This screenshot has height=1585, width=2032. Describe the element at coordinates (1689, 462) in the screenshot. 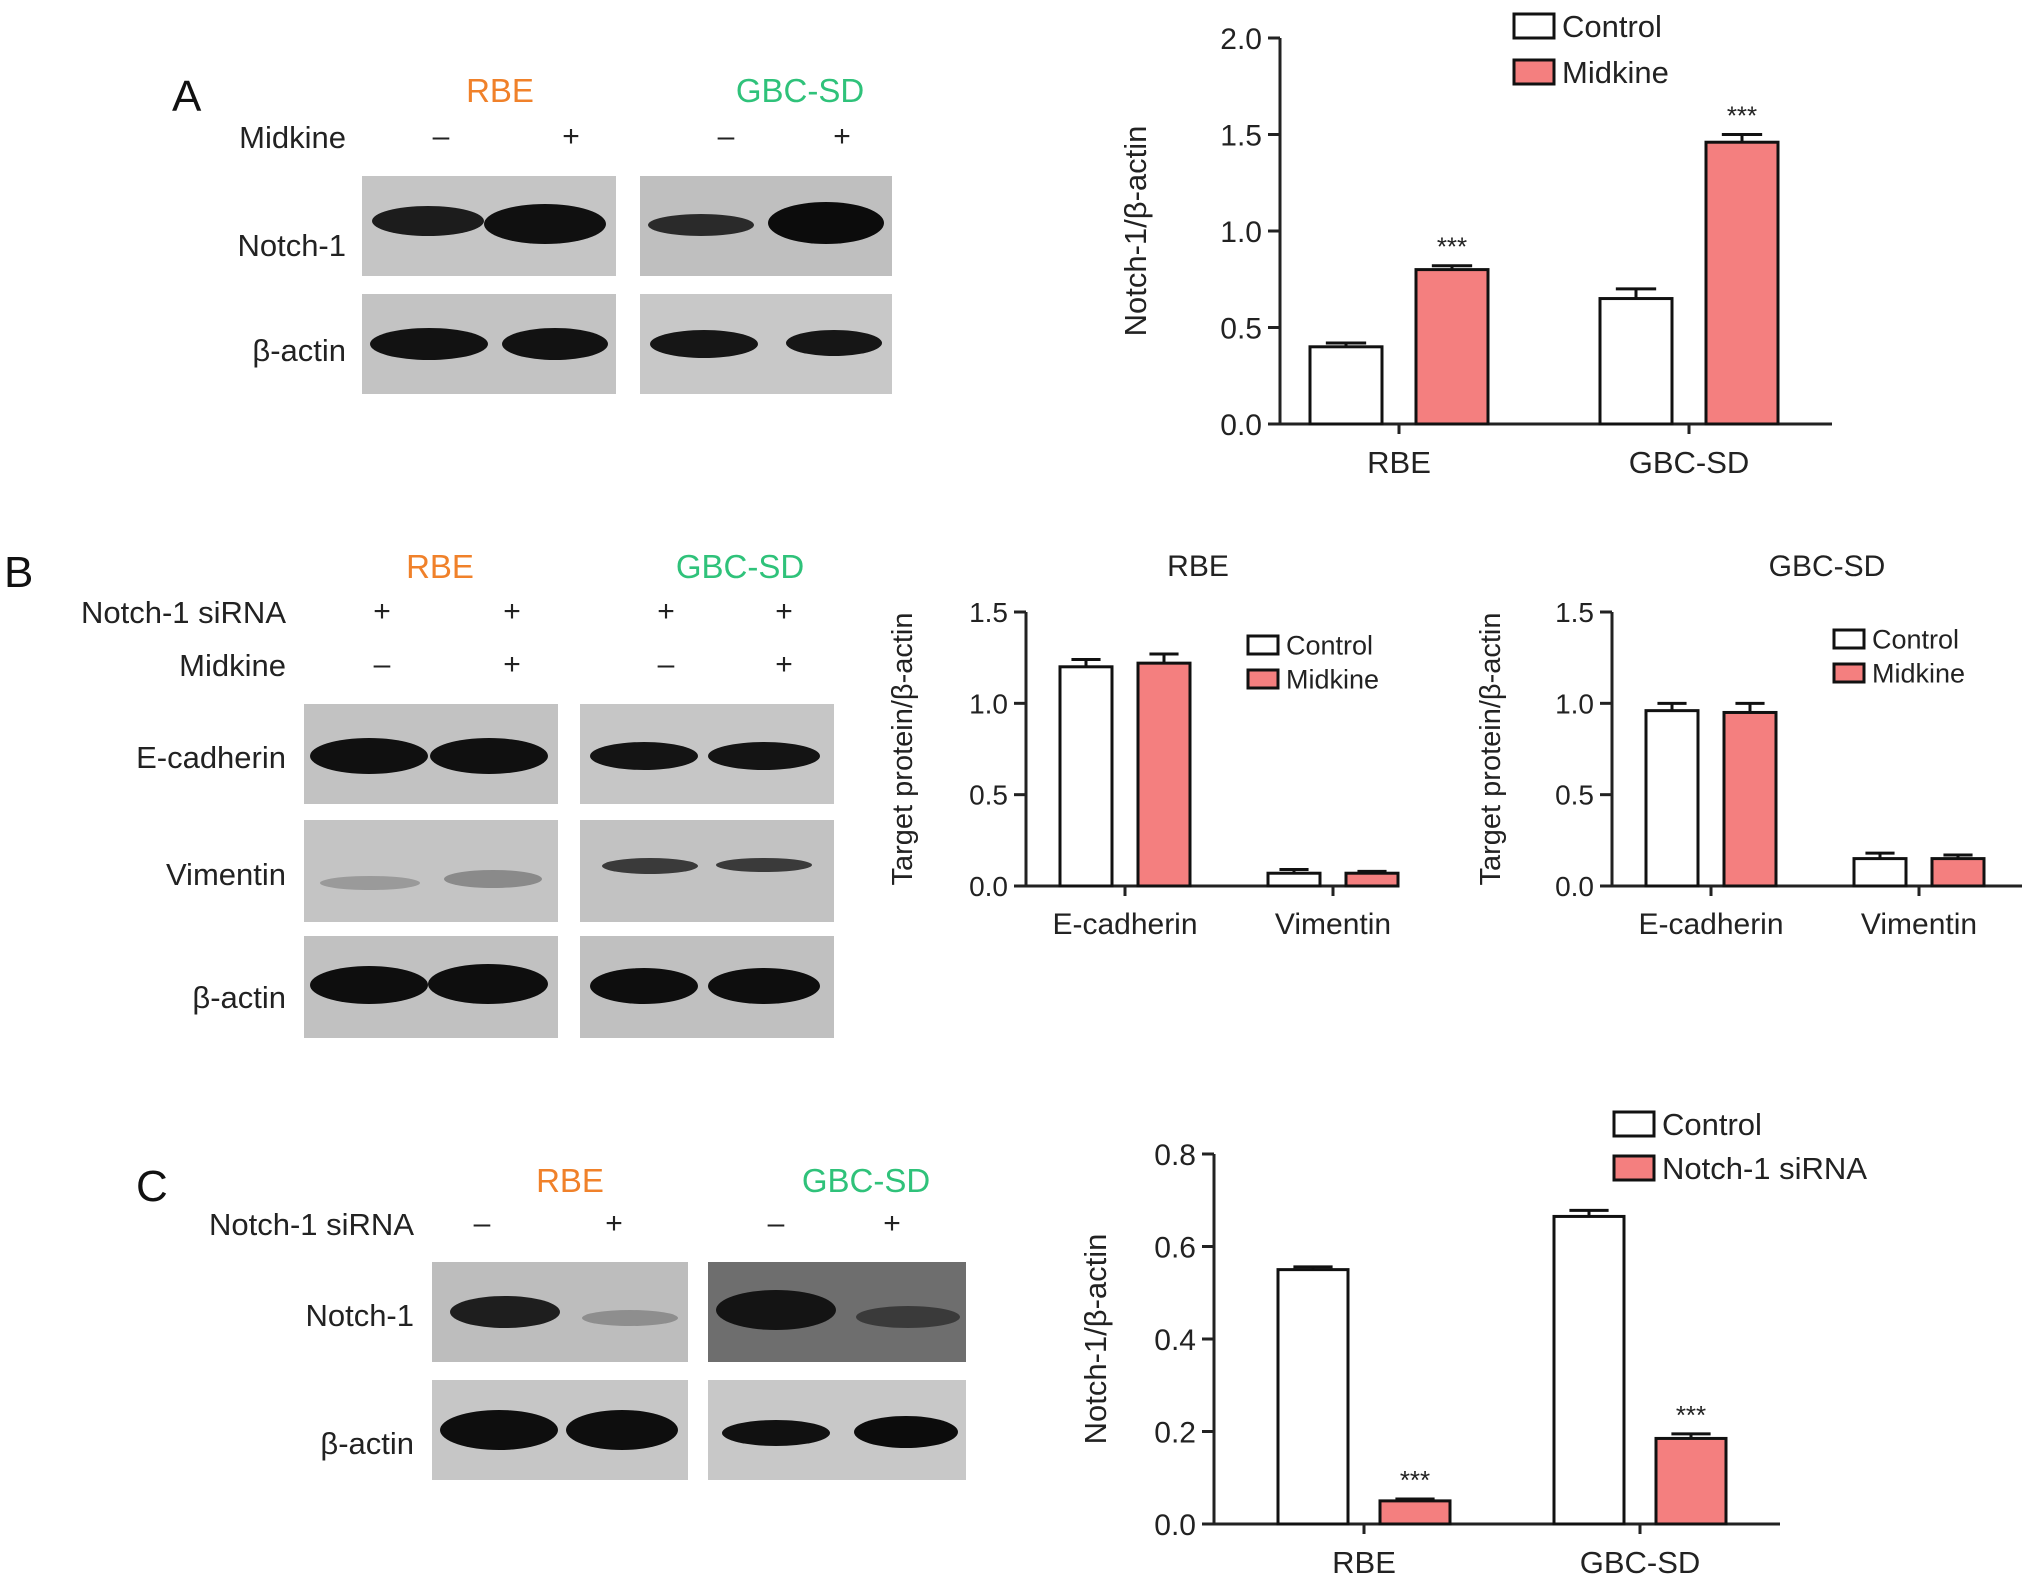

I see `chart-a-x-tick-label: GBC-SD` at that location.